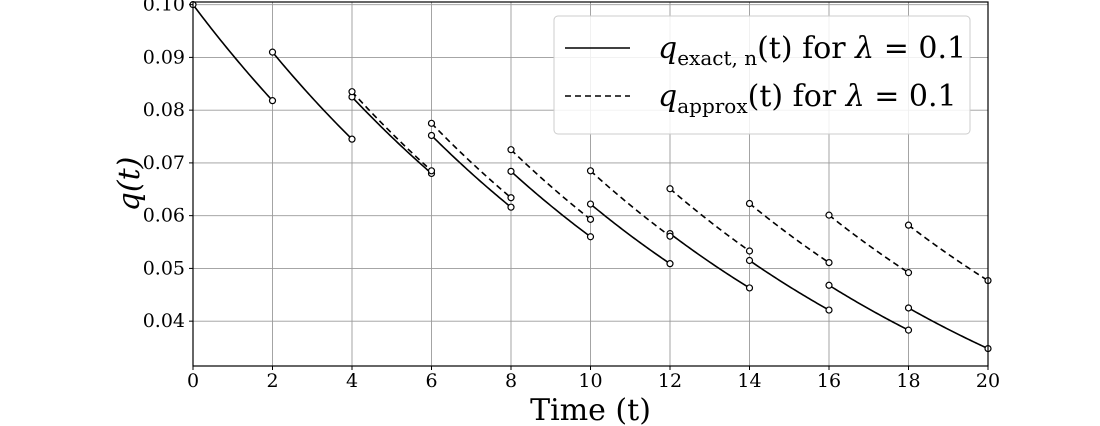 This screenshot has height=426, width=1100. I want to click on x-tick-label: 14, so click(749, 381).